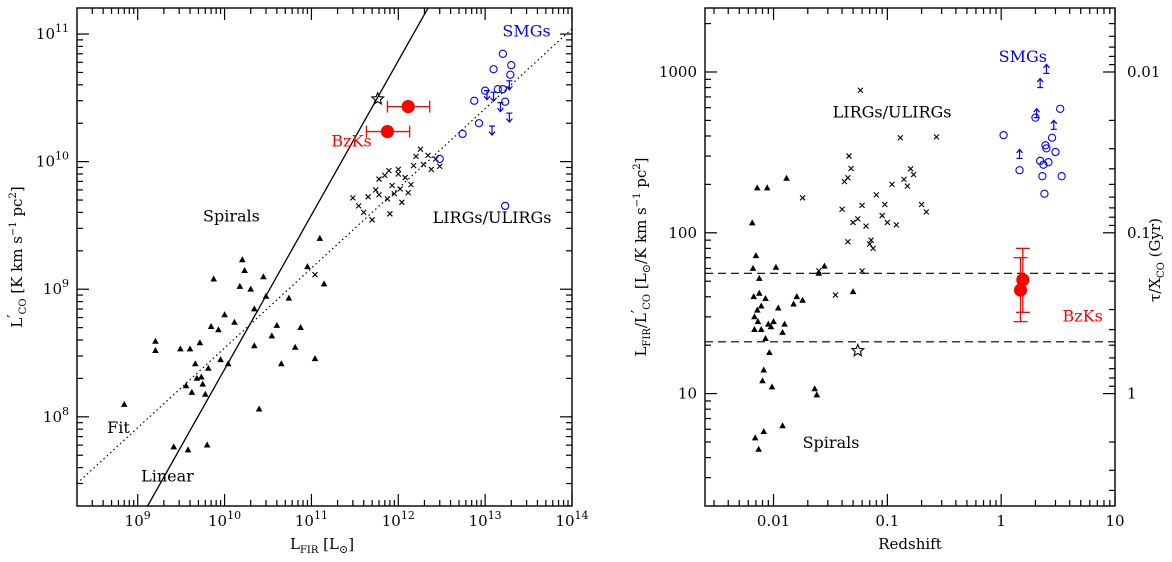  Describe the element at coordinates (224, 519) in the screenshot. I see `left-x-tick-label: 1010` at that location.